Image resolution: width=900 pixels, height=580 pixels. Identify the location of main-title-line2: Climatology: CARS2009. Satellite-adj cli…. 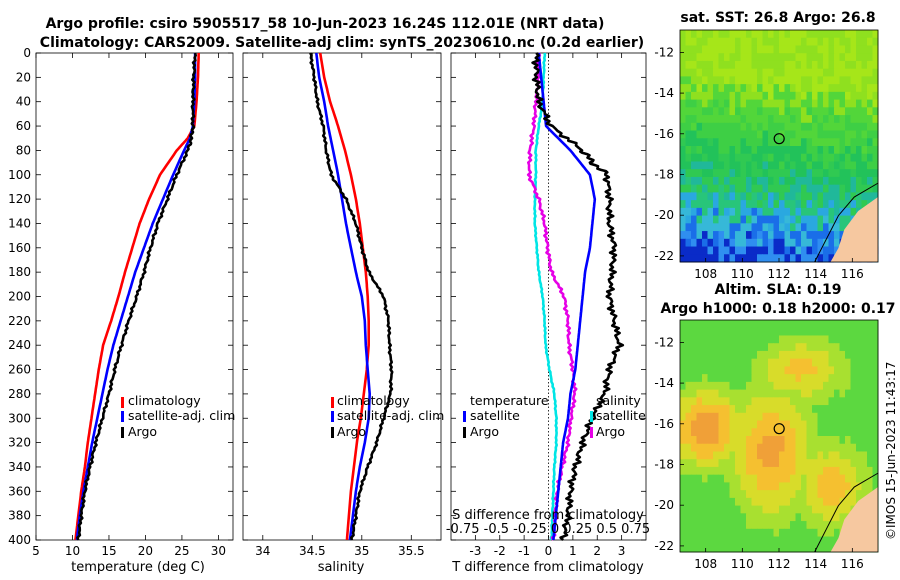
(342, 43).